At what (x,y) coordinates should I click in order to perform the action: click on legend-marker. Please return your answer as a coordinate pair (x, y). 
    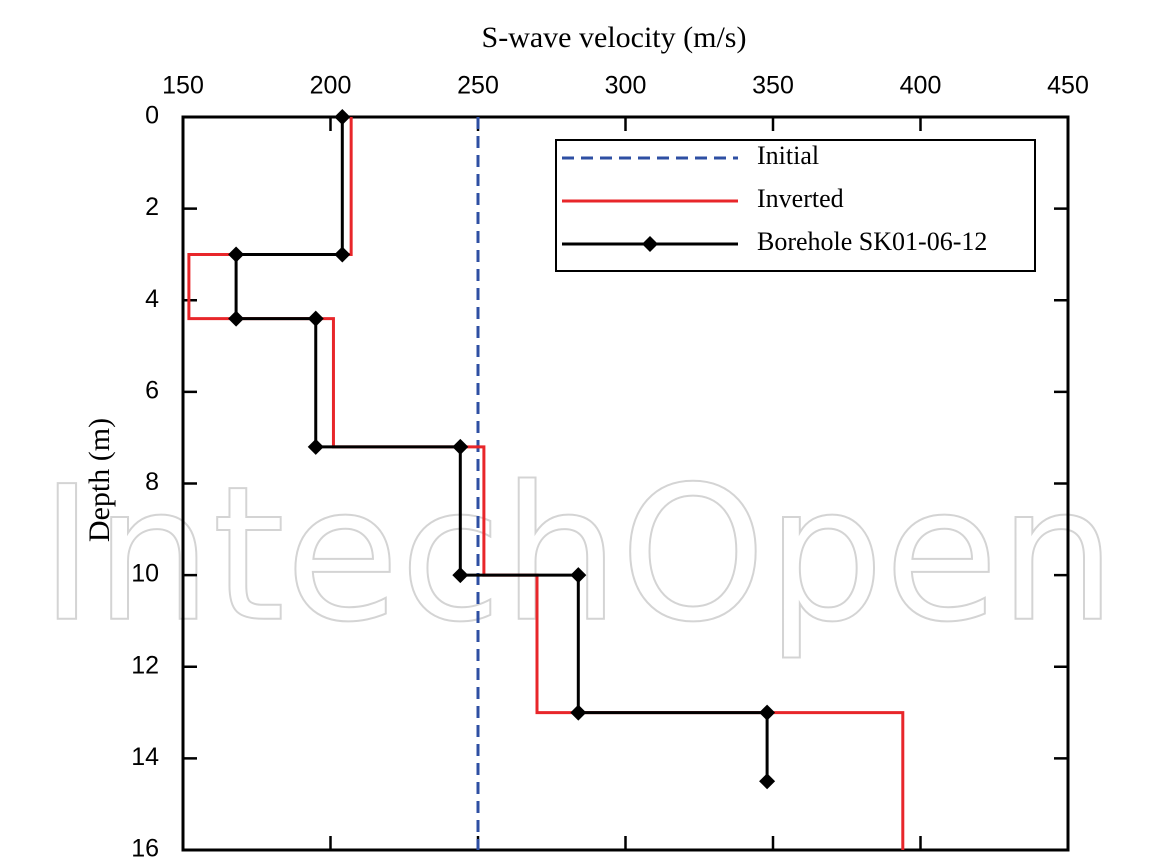
    Looking at the image, I should click on (650, 244).